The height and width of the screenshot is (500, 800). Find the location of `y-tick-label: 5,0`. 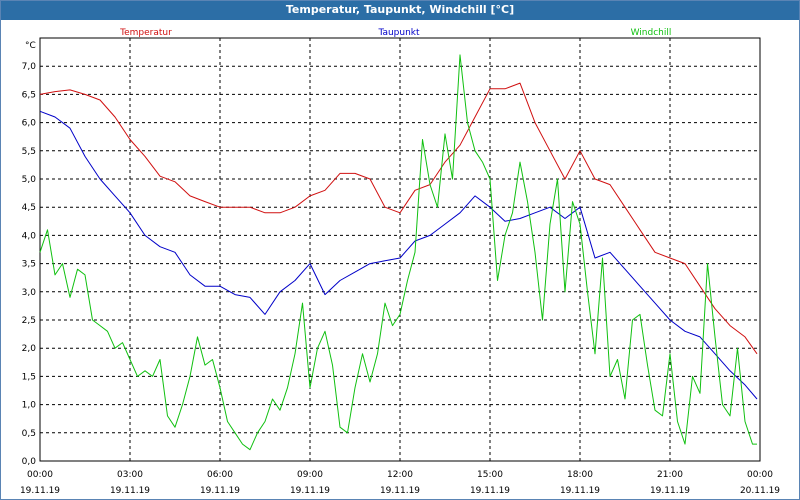

y-tick-label: 5,0 is located at coordinates (29, 180).